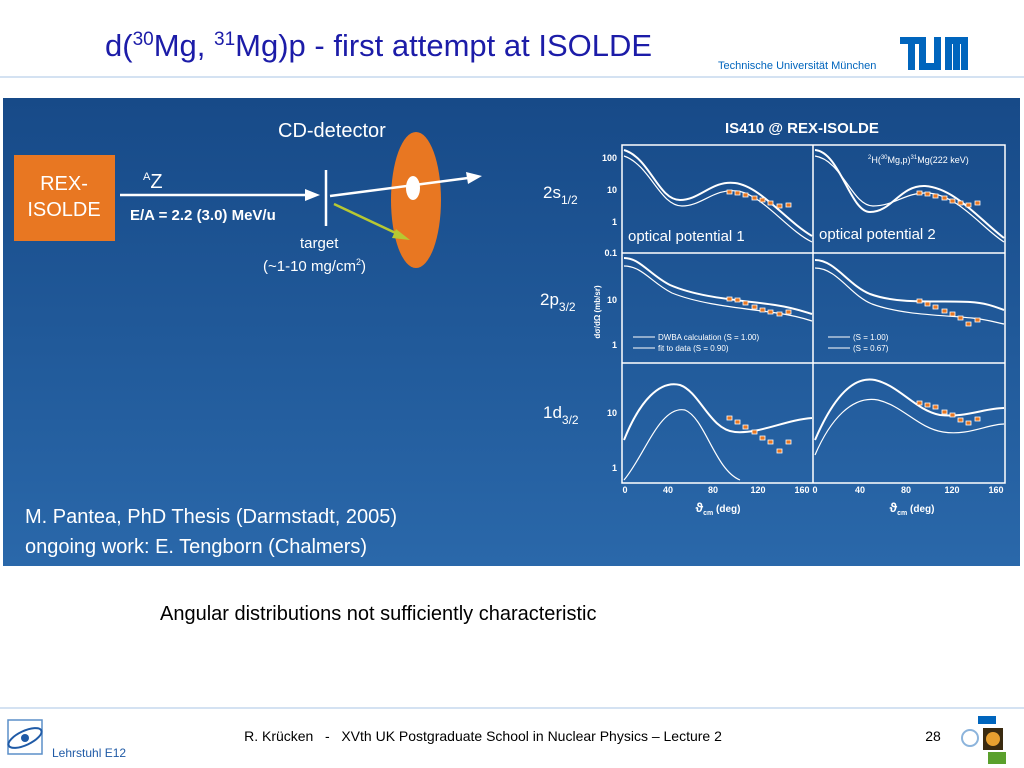 The height and width of the screenshot is (768, 1024). Describe the element at coordinates (797, 66) in the screenshot. I see `institution: Technische Universität München` at that location.